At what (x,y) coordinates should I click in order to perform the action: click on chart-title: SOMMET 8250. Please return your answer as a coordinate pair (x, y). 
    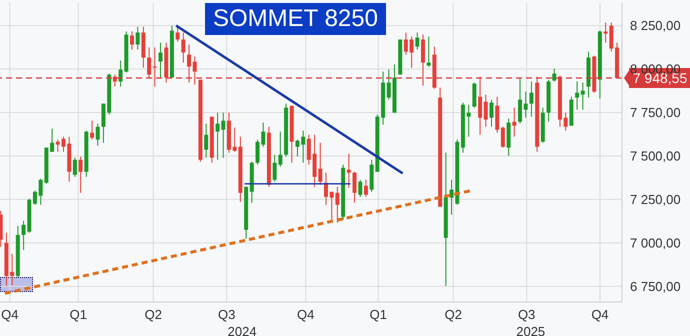
    Looking at the image, I should click on (295, 19).